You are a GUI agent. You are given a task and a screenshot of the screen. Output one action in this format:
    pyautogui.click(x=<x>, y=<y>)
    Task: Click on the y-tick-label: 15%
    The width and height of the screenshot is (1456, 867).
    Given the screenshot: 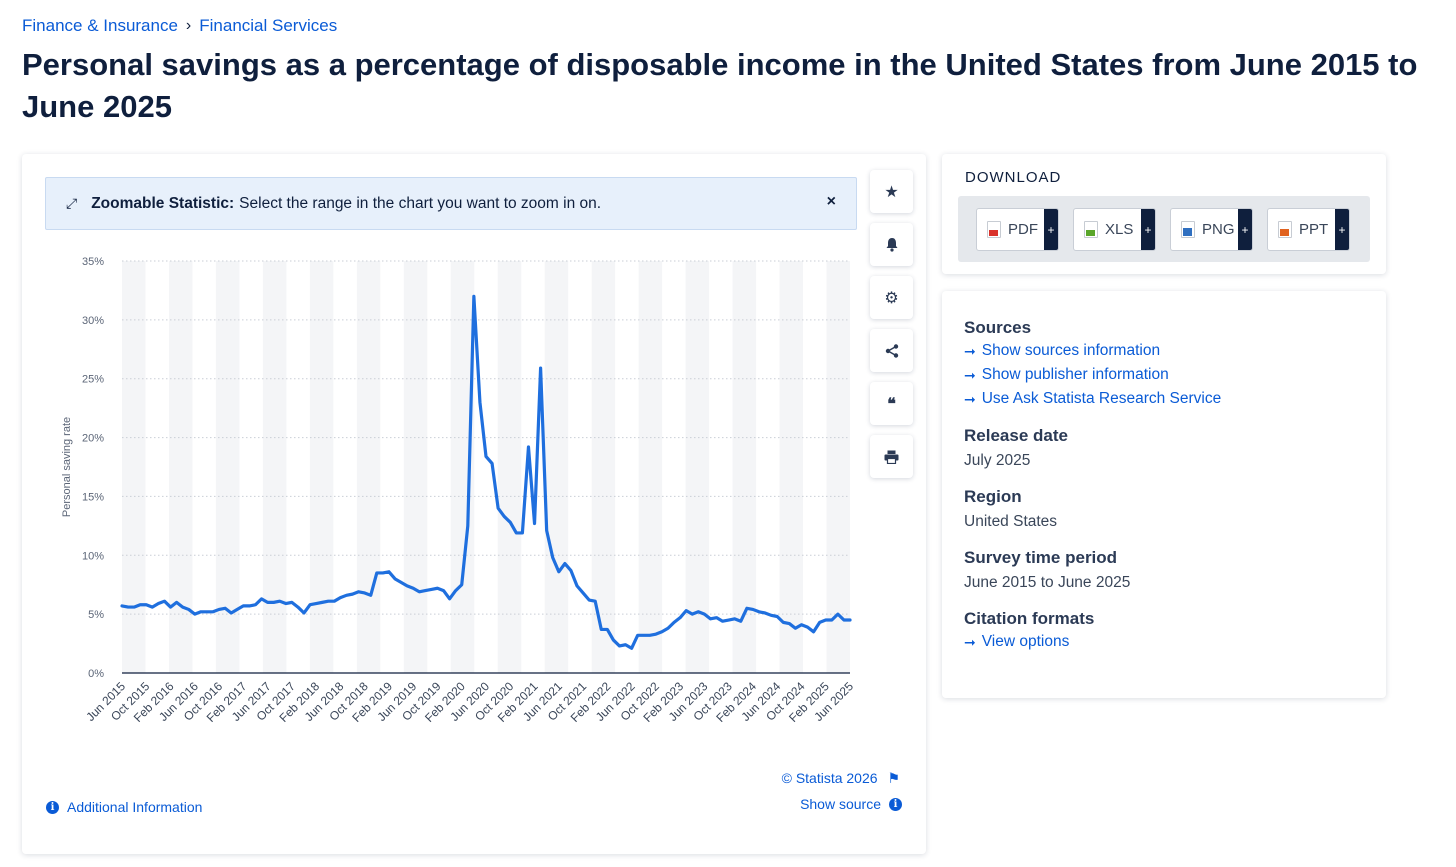 What is the action you would take?
    pyautogui.click(x=93, y=497)
    